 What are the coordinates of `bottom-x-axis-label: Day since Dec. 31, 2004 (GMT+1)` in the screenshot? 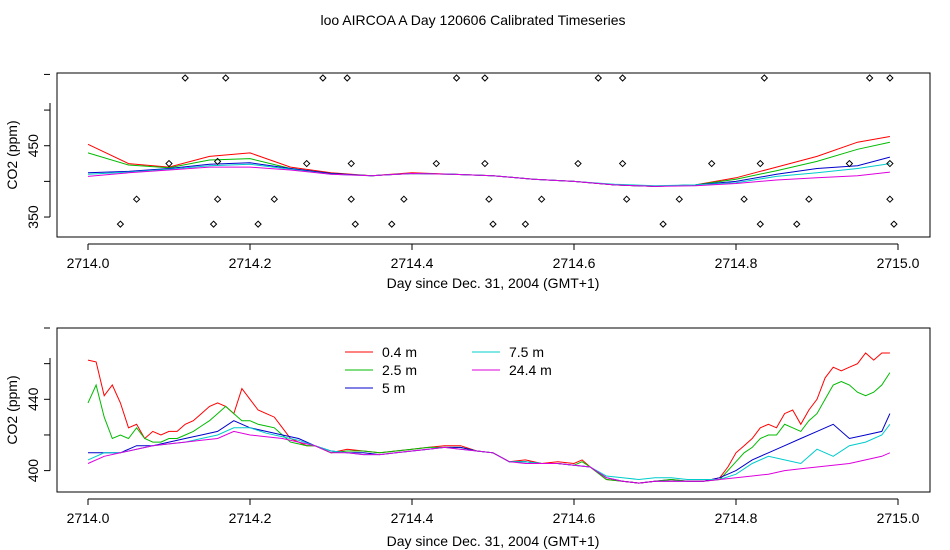 It's located at (493, 541).